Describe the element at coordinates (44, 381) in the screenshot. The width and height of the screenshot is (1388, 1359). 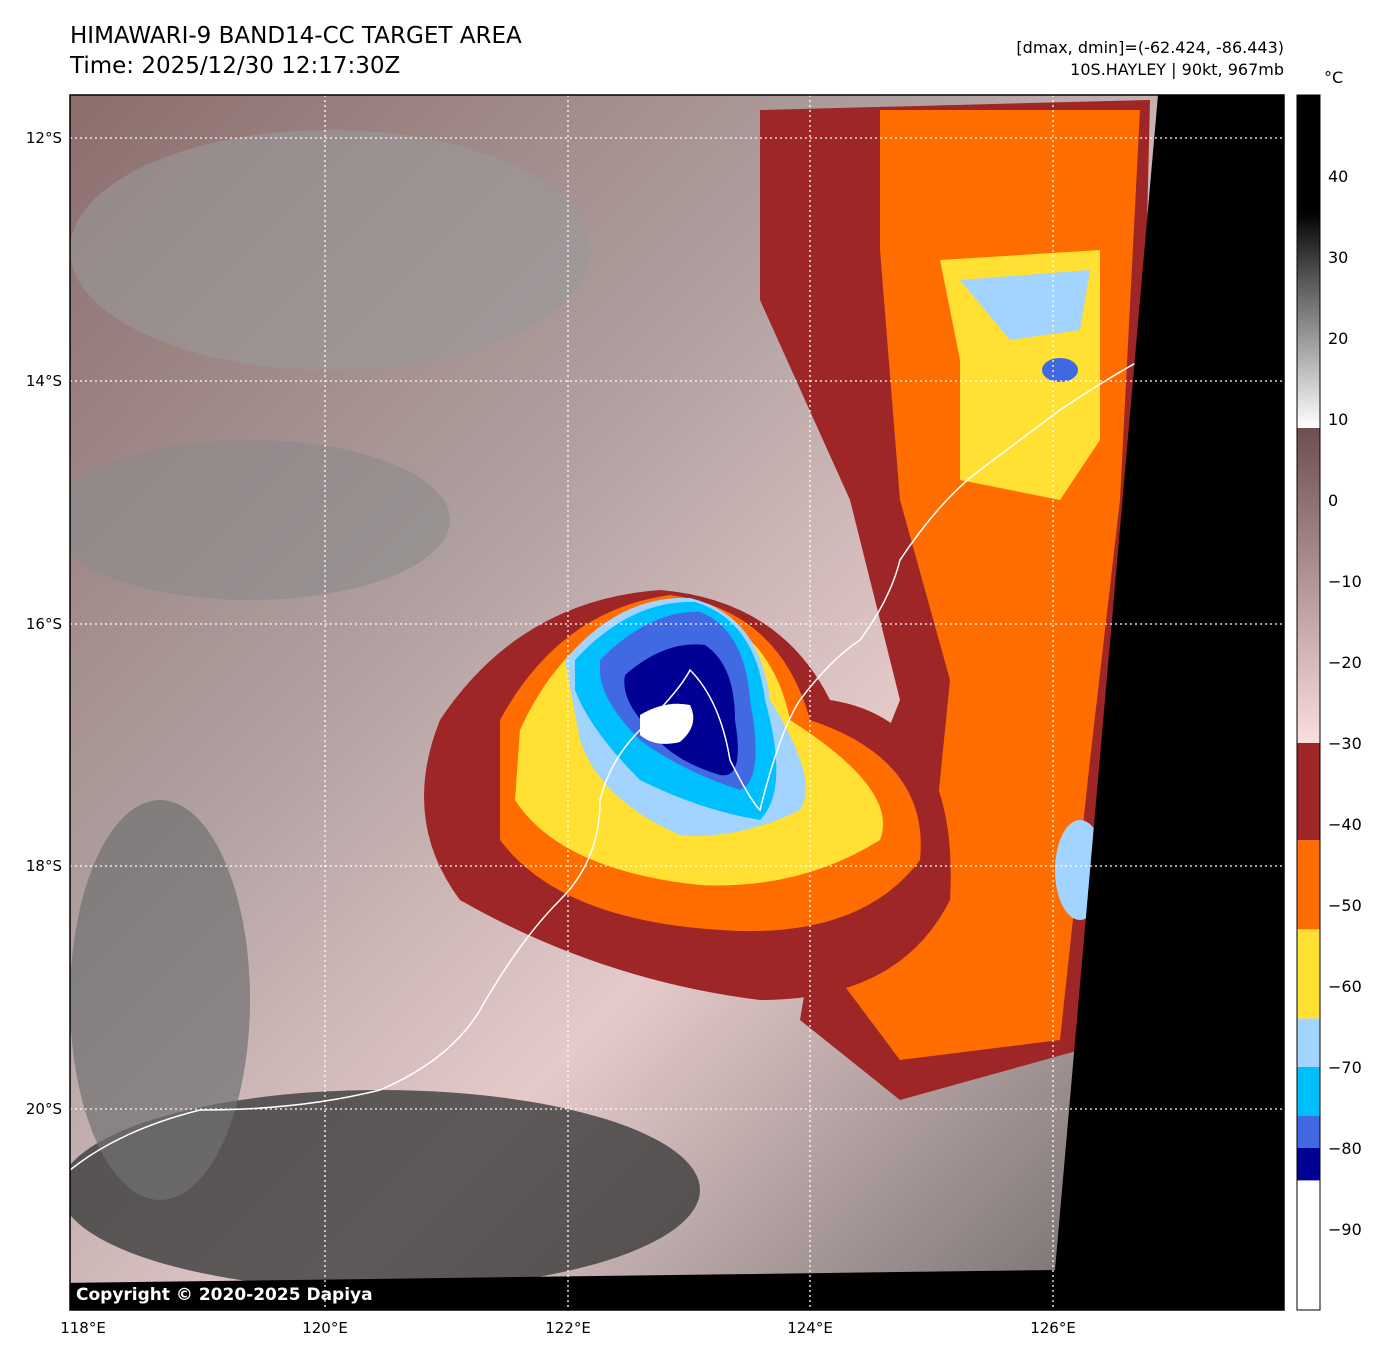
I see `lat-label: 14°S` at that location.